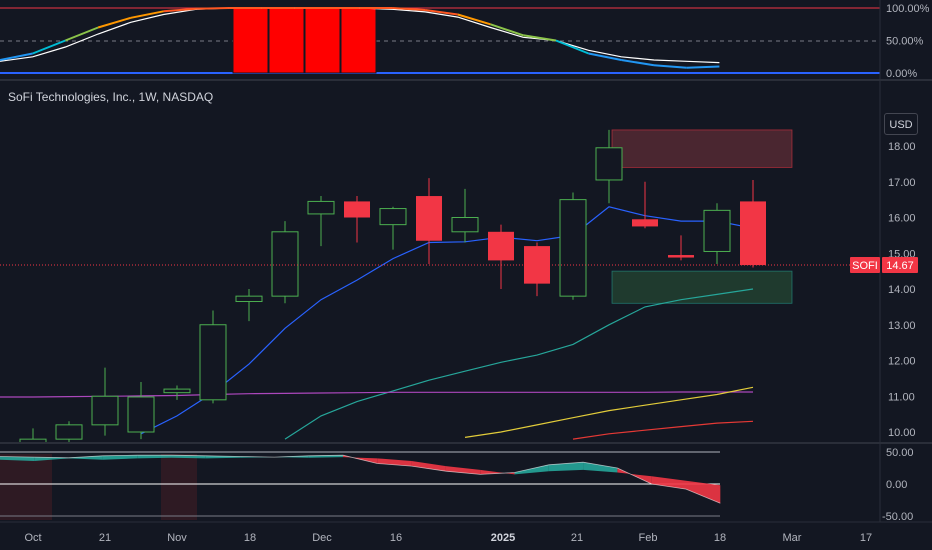 The height and width of the screenshot is (550, 932). I want to click on top-oscillator-panel, so click(440, 40).